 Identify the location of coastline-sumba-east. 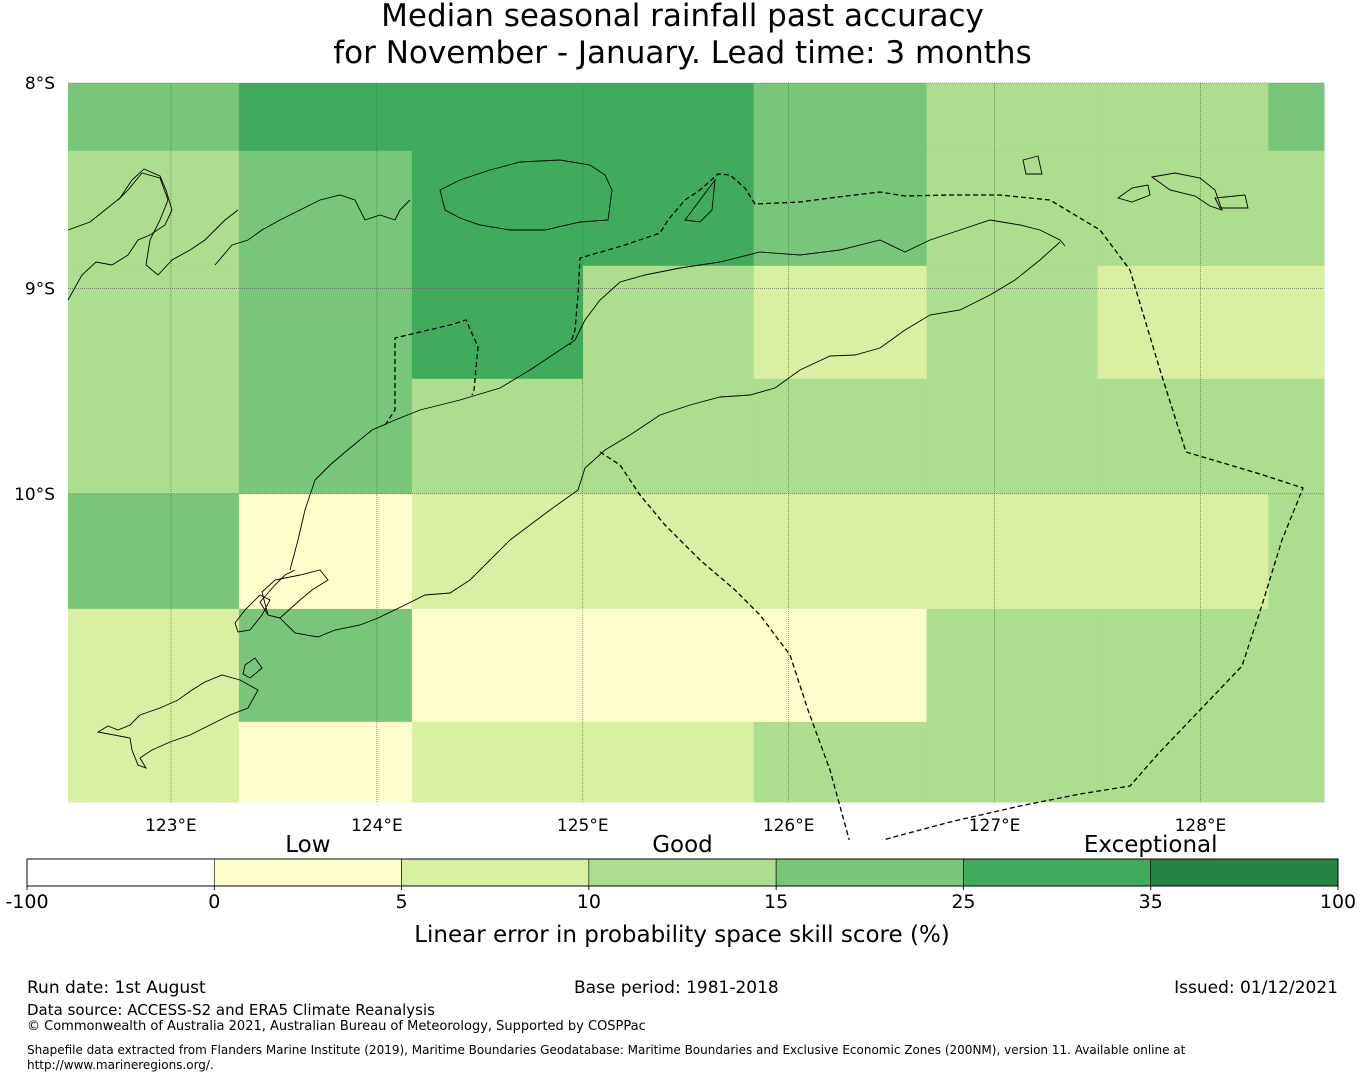
(177, 721).